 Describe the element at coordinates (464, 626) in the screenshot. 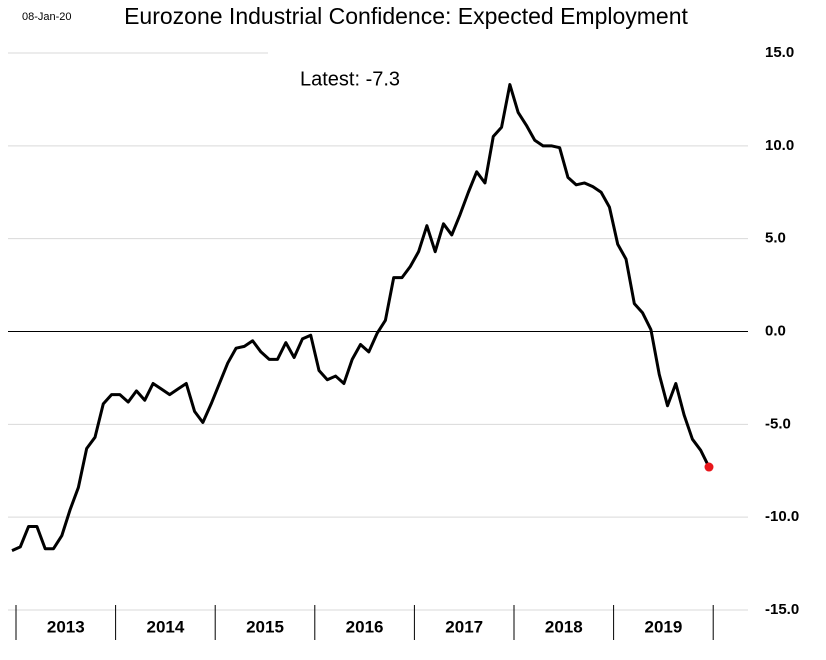

I see `x-tick-label: 2017` at that location.